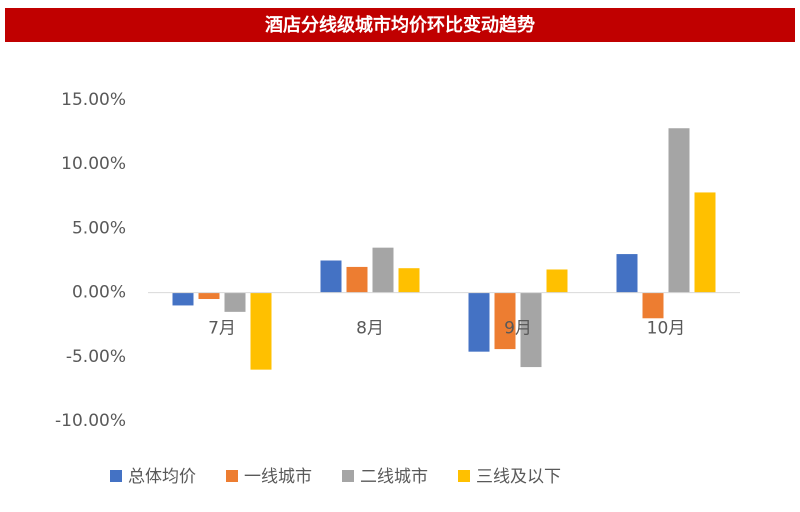  Describe the element at coordinates (99, 293) in the screenshot. I see `y-tick-label: 0.00%` at that location.